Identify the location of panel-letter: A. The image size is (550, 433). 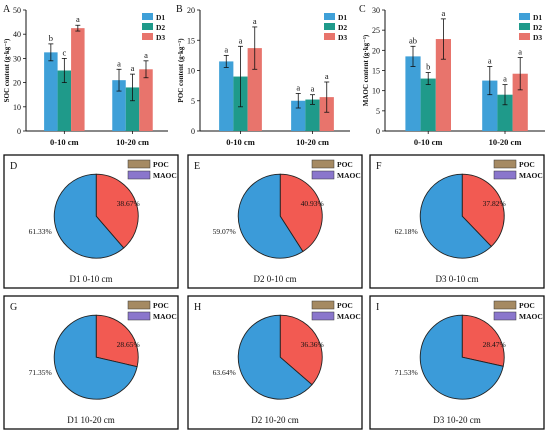
(7, 9).